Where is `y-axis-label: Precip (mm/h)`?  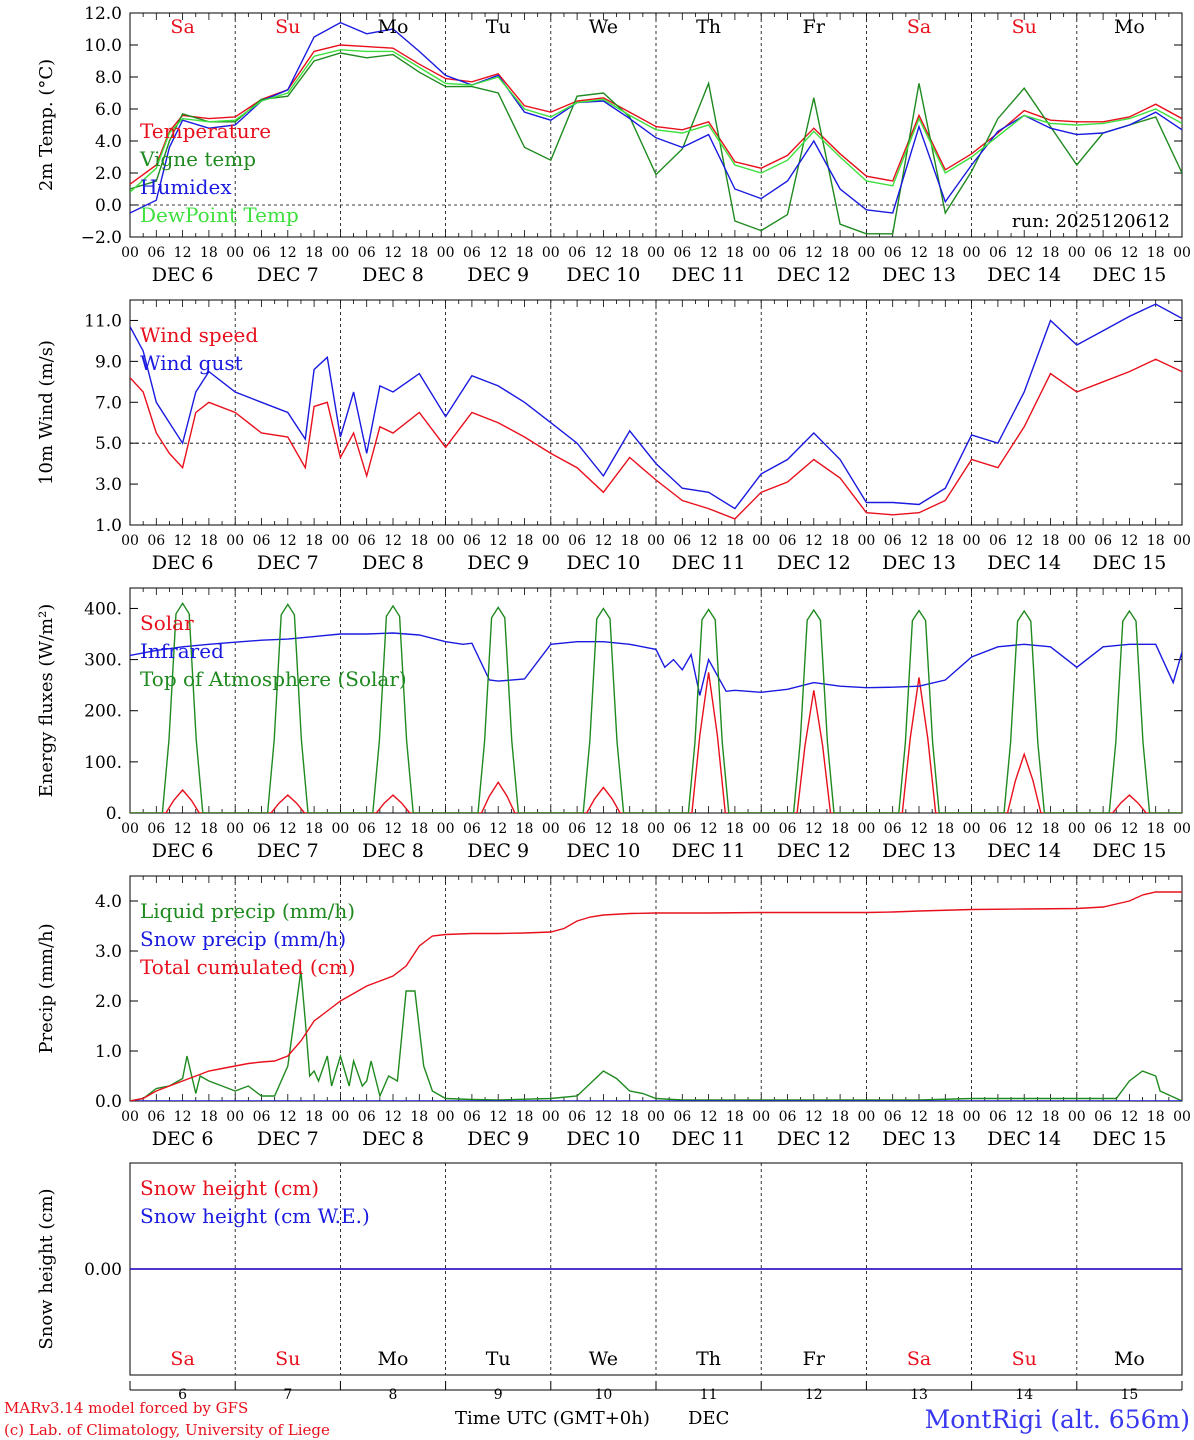
y-axis-label: Precip (mm/h) is located at coordinates (46, 988).